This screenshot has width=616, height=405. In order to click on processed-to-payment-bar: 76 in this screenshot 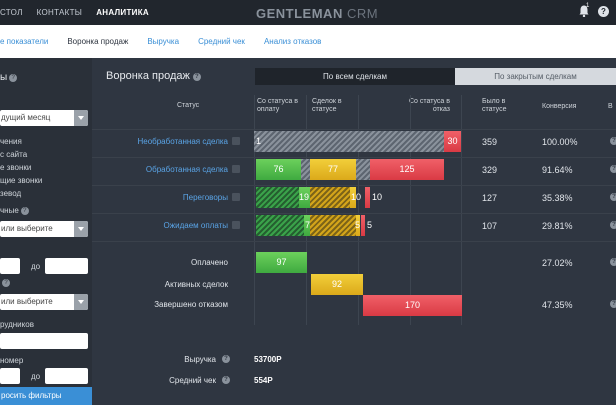, I will do `click(278, 169)`.